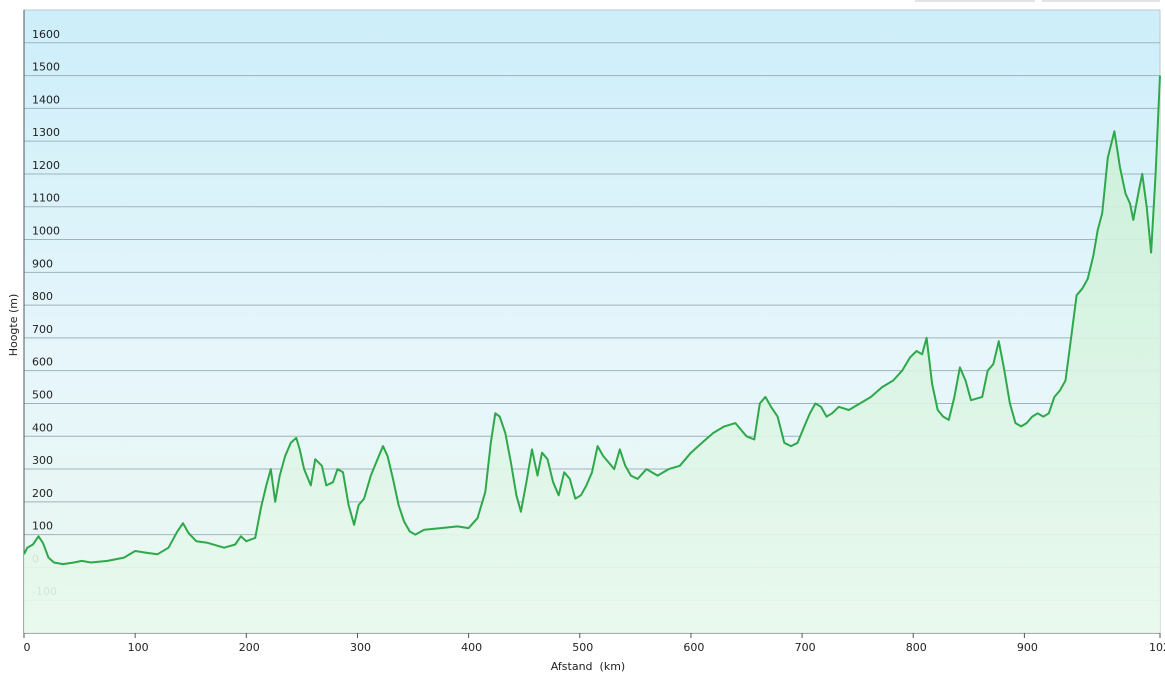 Image resolution: width=1165 pixels, height=678 pixels. Describe the element at coordinates (471, 647) in the screenshot. I see `x-tick-label: 400` at that location.